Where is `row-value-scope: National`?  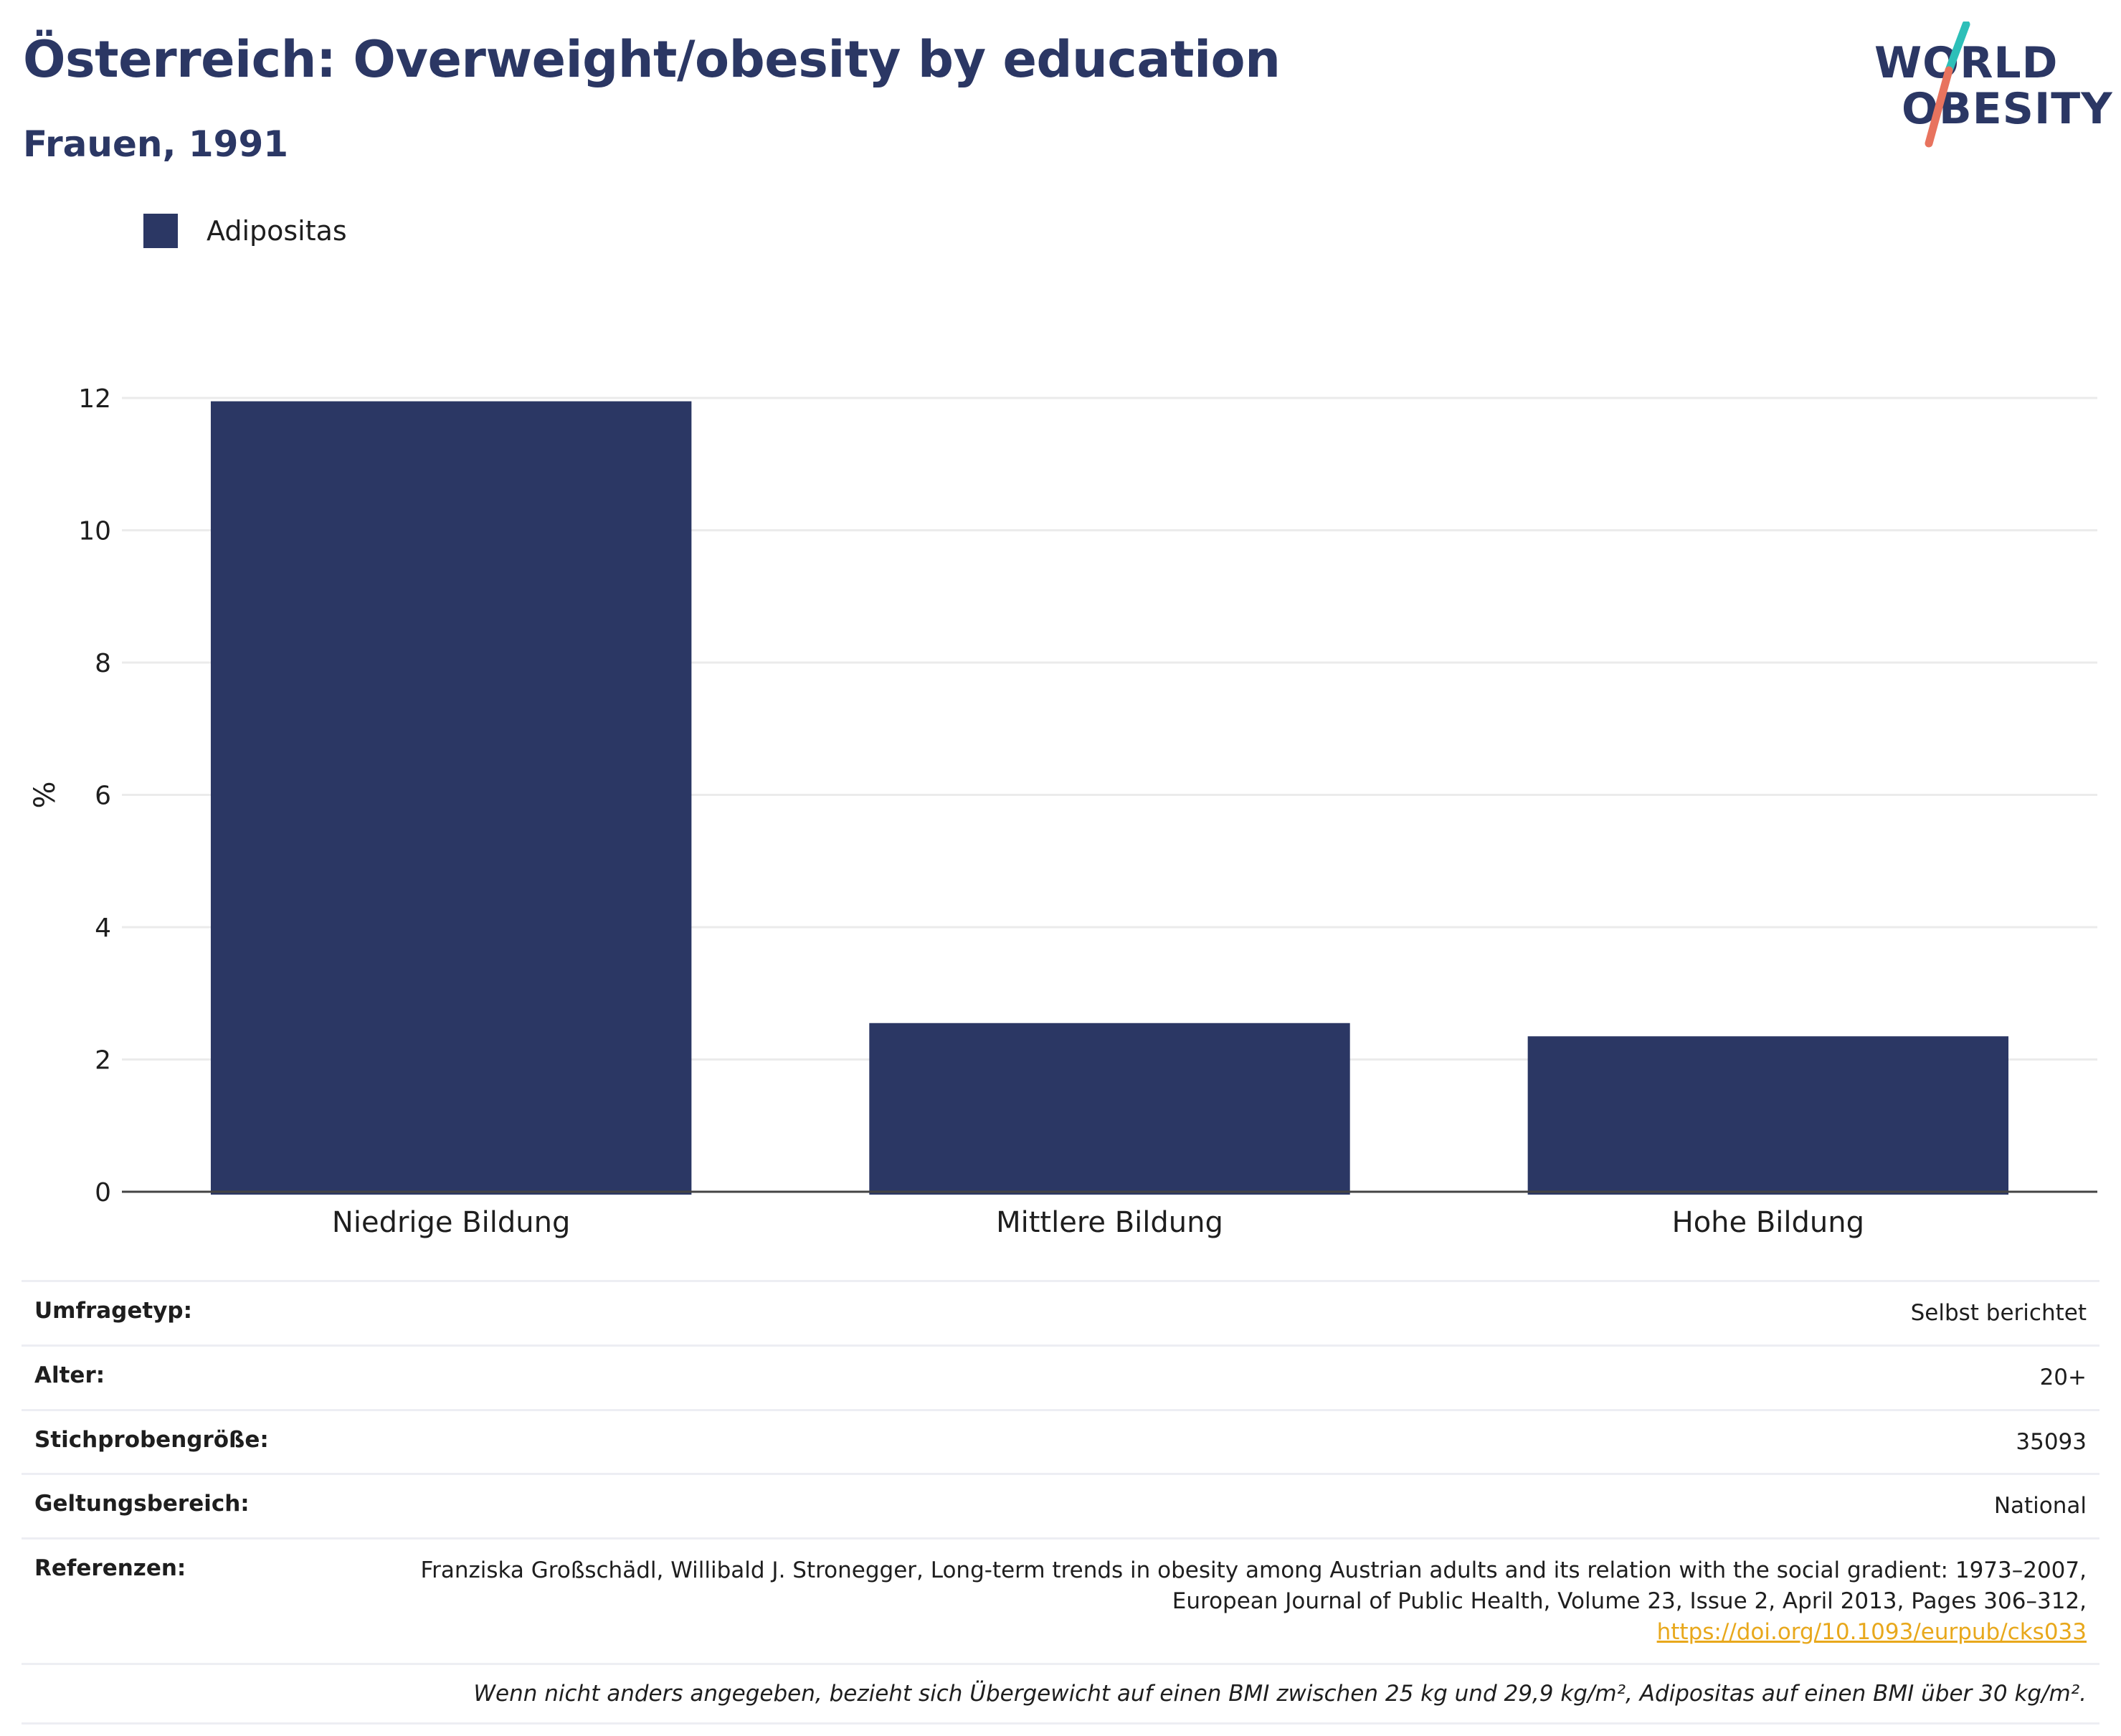
row-value-scope: National is located at coordinates (1223, 1506).